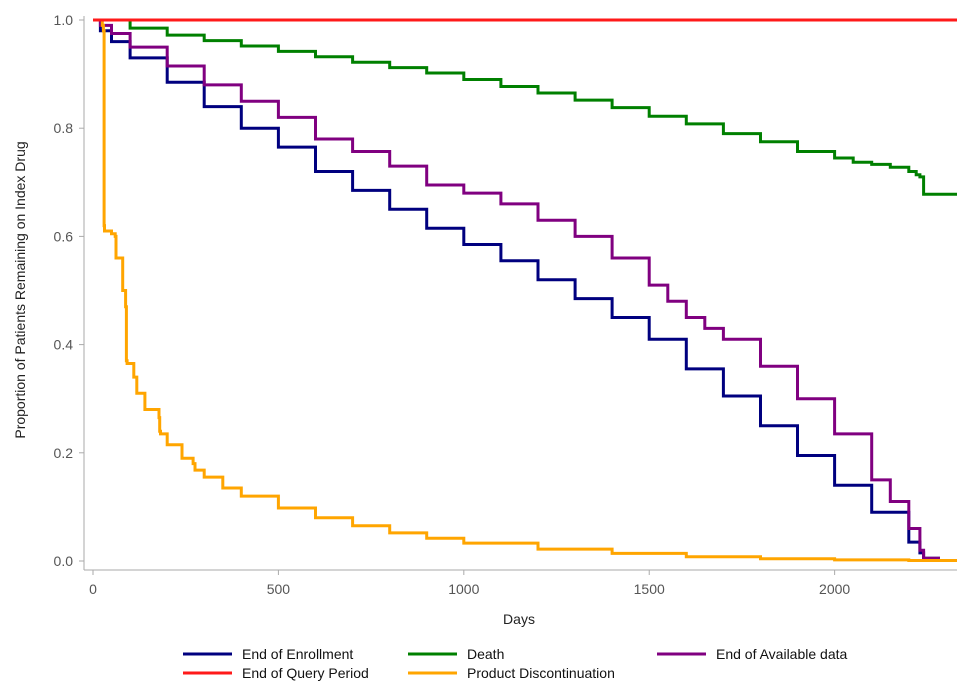 The image size is (957, 688). Describe the element at coordinates (64, 128) in the screenshot. I see `y-tick-label: 0.8` at that location.